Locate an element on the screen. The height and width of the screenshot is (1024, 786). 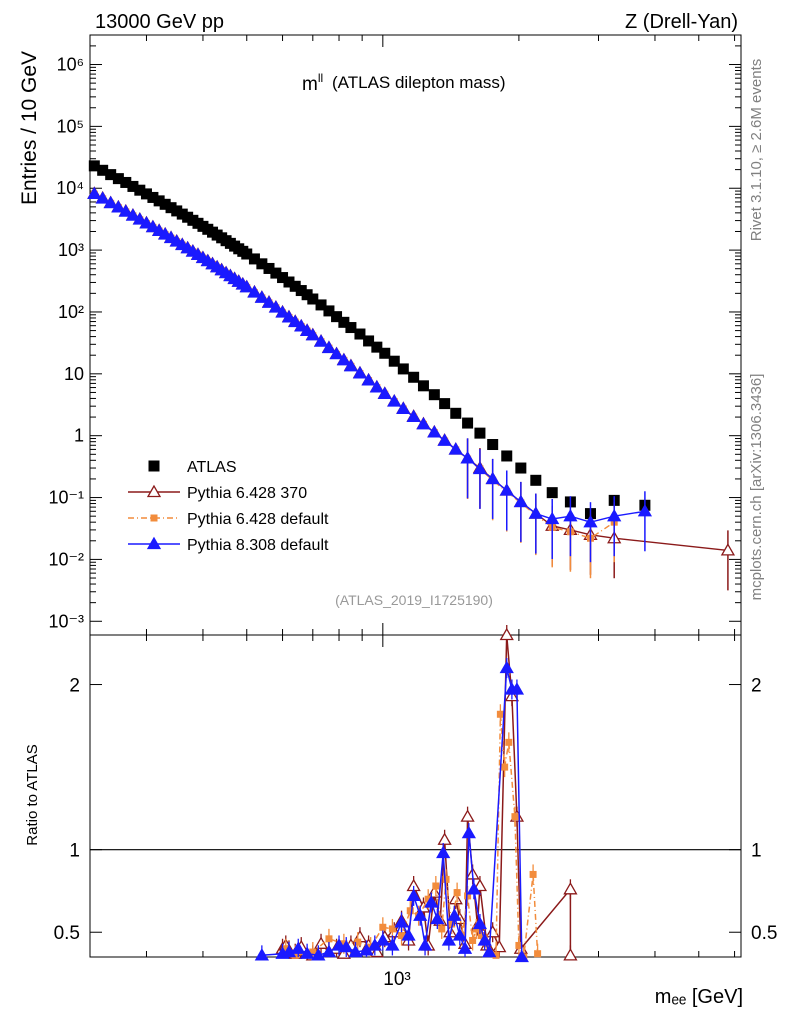
main-y-tick-label: 10⁵ is located at coordinates (70, 126).